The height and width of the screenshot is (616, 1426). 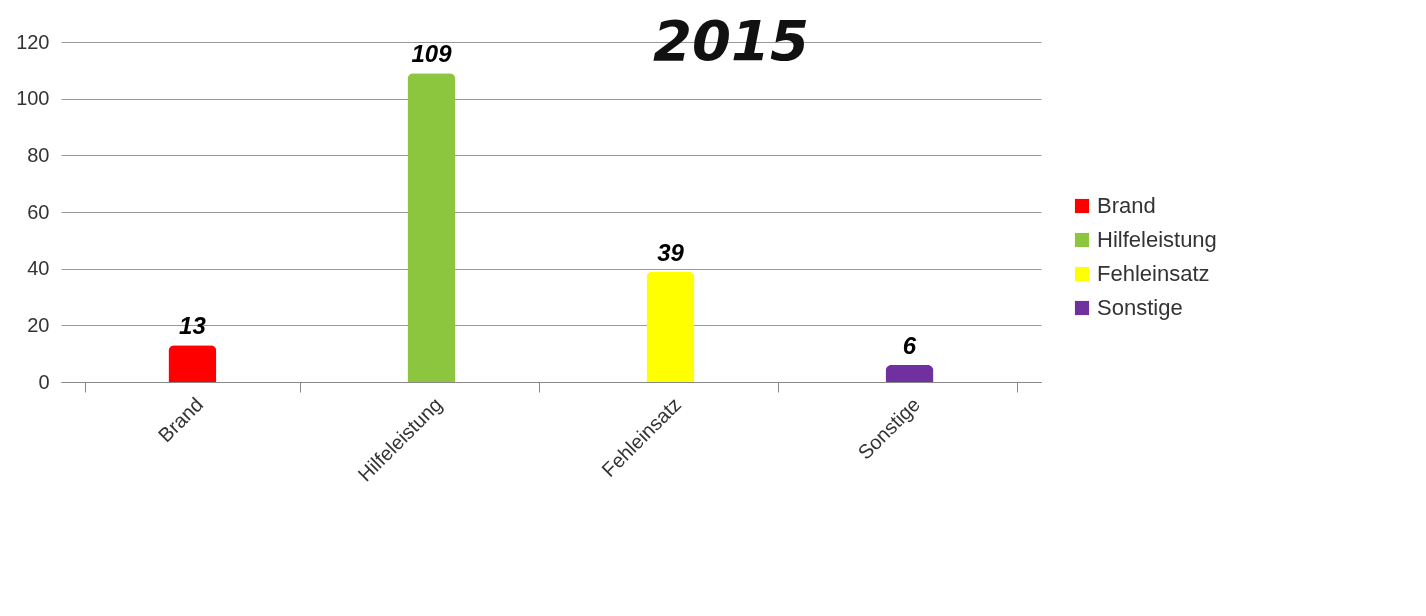 I want to click on legend-label: Sonstige, so click(x=1140, y=307).